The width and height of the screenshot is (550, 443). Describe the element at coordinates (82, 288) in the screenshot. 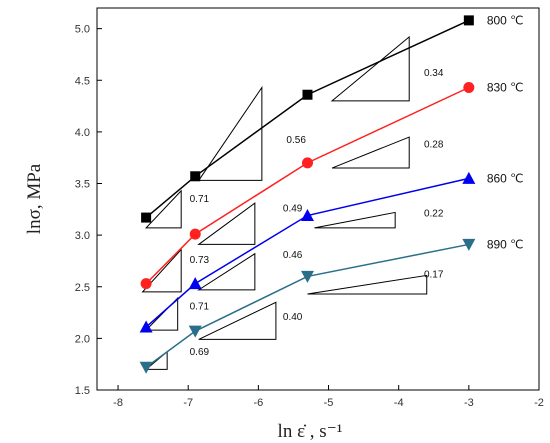

I see `y-tick-label: 2.5` at that location.